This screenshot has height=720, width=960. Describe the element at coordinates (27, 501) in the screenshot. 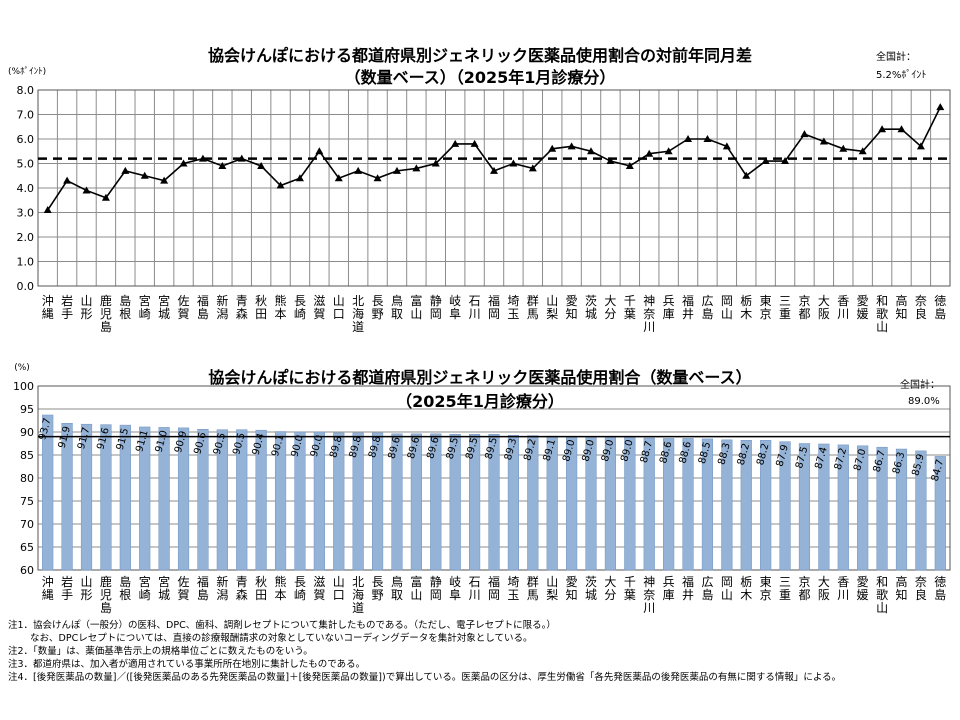

I see `bar-chart-y-tick: 75` at that location.